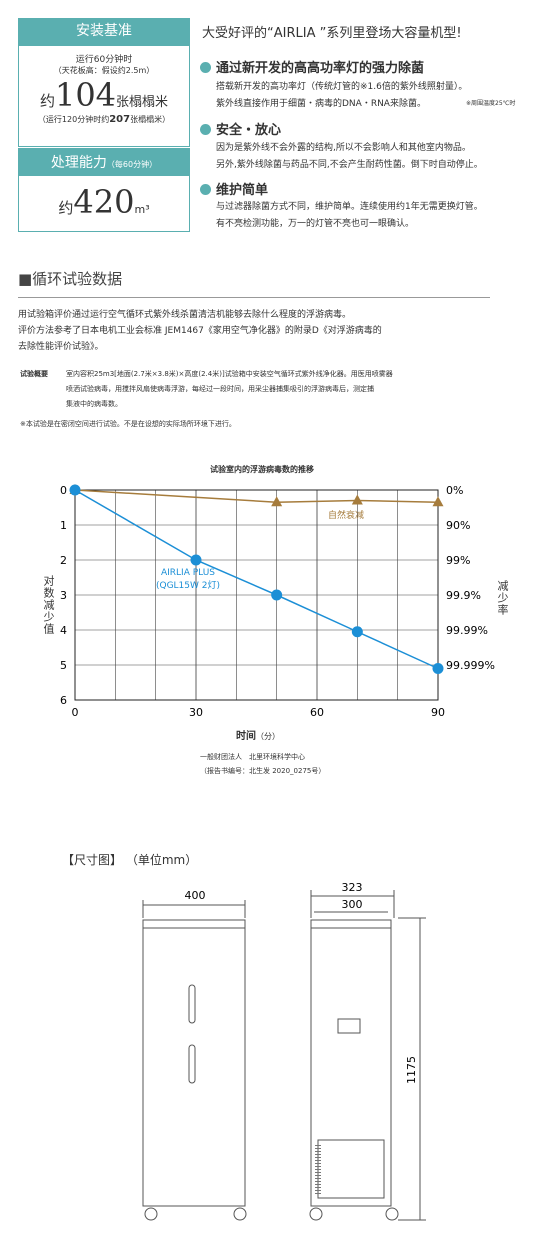 The image size is (548, 1251). I want to click on note: 张榻榻米）, so click(150, 119).